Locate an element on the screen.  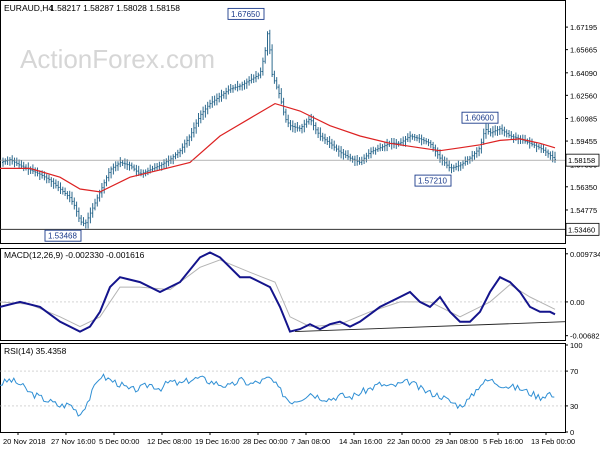
rsi-tick-label: 30 is located at coordinates (574, 406).